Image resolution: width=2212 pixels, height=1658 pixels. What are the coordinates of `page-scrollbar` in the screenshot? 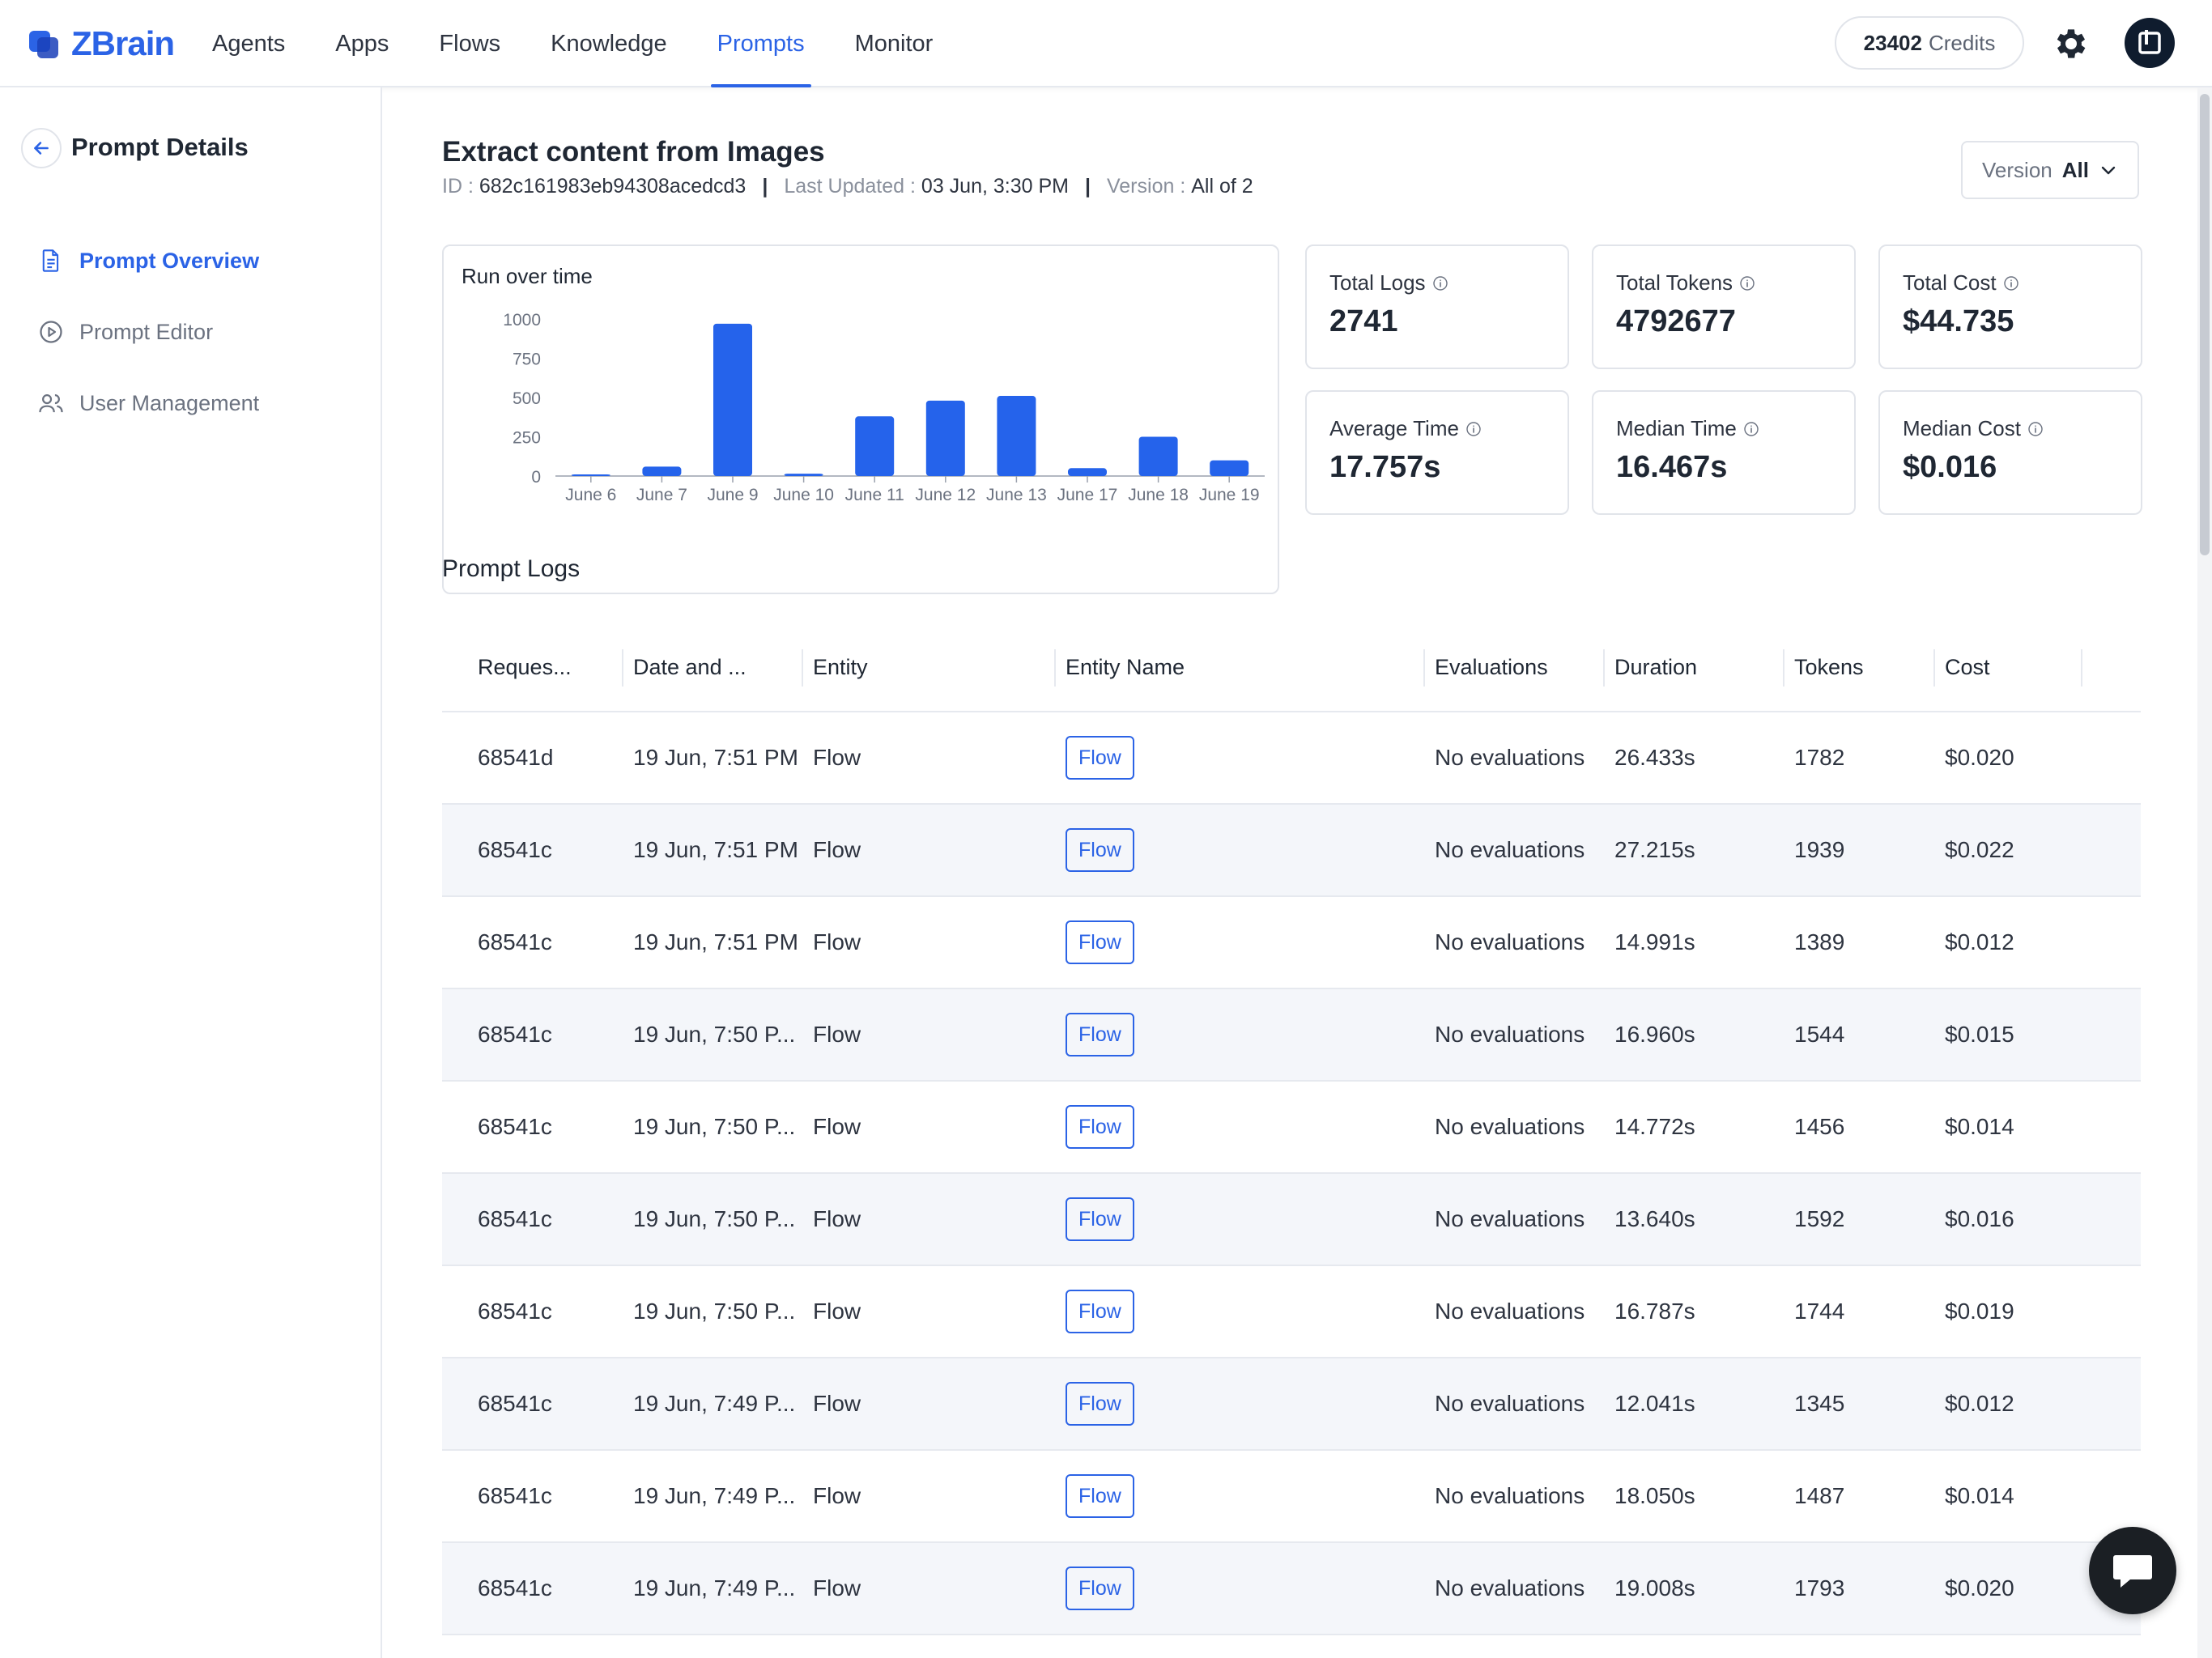 It's located at (2204, 872).